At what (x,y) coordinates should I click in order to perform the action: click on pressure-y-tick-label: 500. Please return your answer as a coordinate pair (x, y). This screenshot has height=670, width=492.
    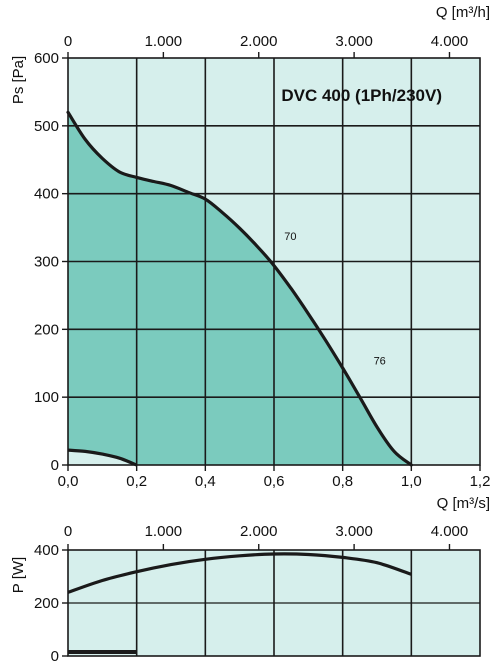
    Looking at the image, I should click on (46, 126).